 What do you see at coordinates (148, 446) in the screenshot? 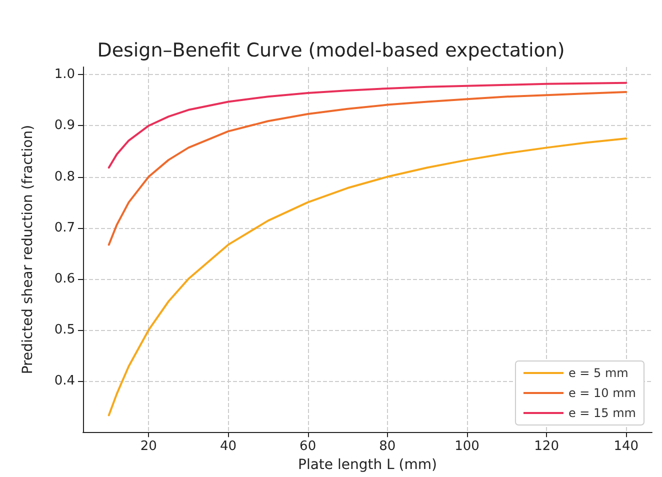
I see `x-tick-label: 20` at bounding box center [148, 446].